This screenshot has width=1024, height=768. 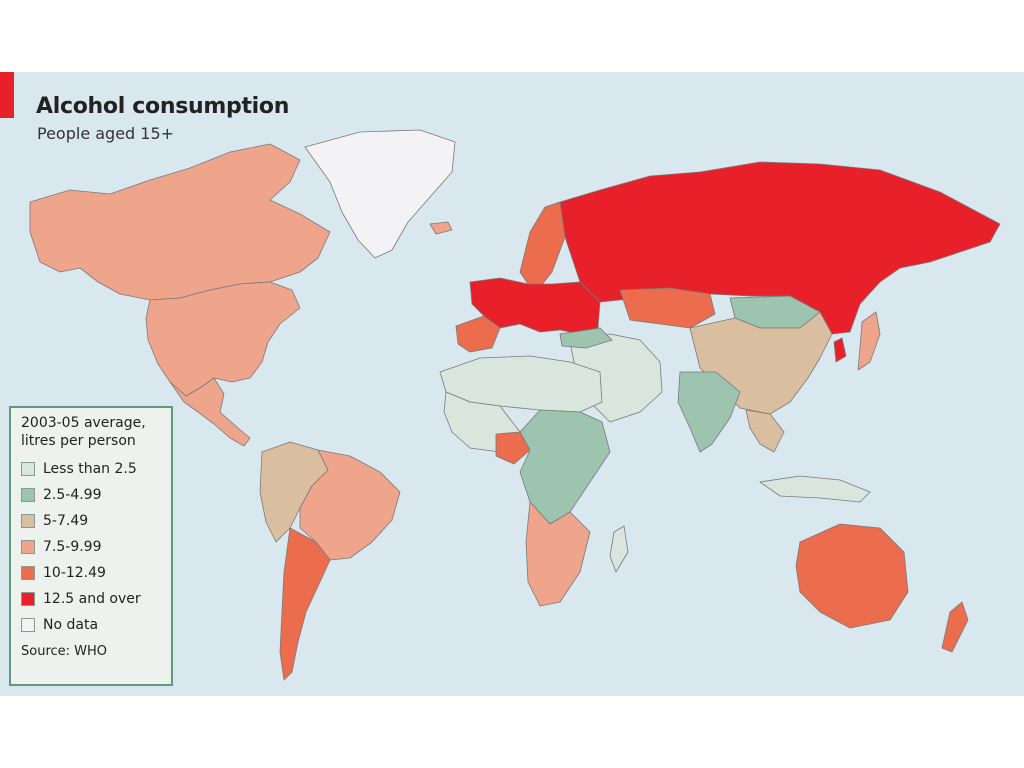 What do you see at coordinates (66, 521) in the screenshot?
I see `legend-label: 5-7.49` at bounding box center [66, 521].